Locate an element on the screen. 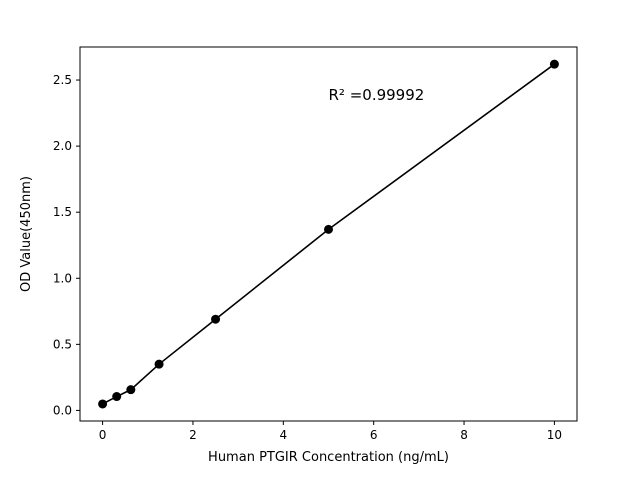 This screenshot has height=480, width=640. x-tick-label: 10 is located at coordinates (554, 435).